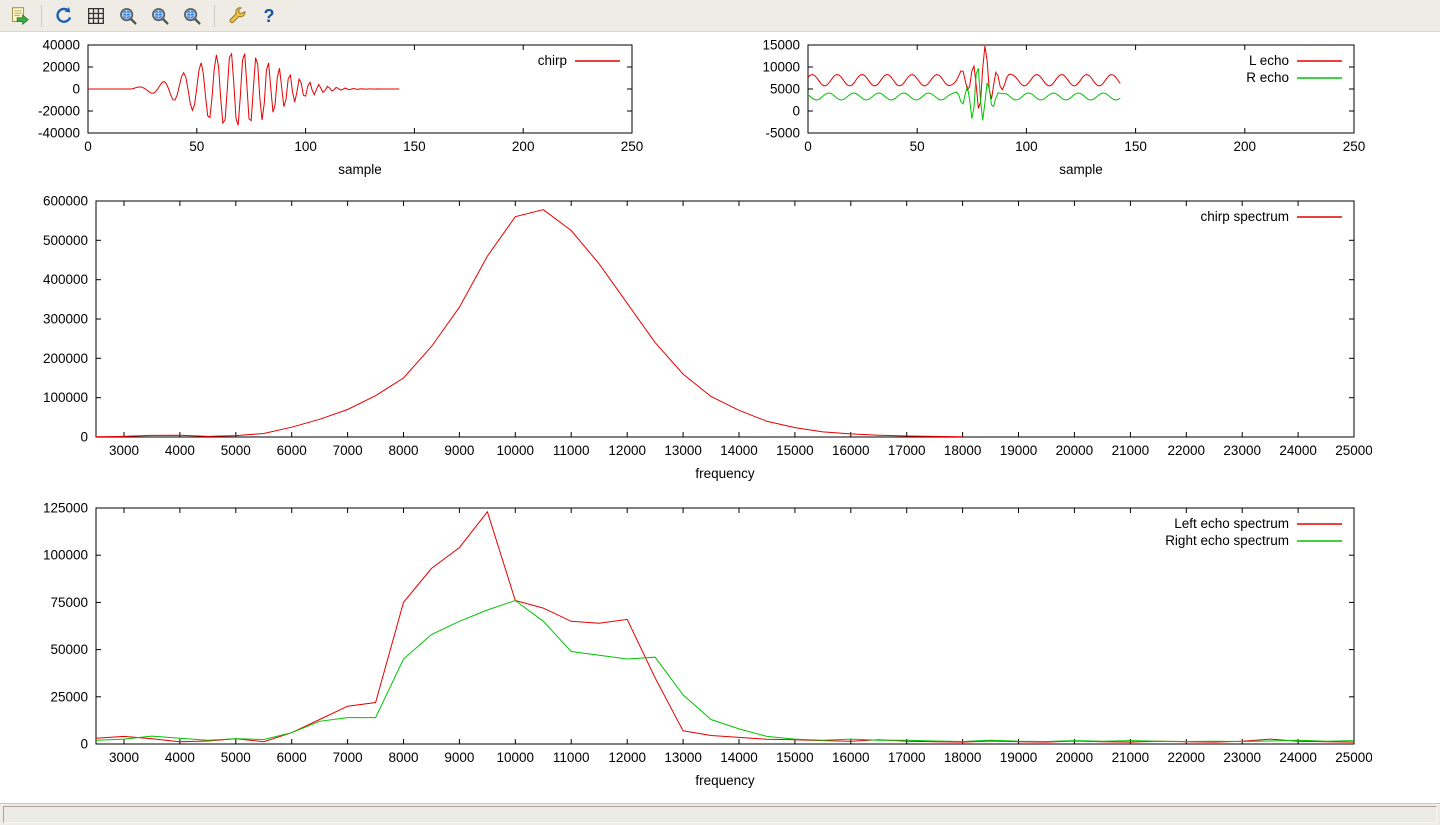 The height and width of the screenshot is (825, 1440). What do you see at coordinates (1075, 757) in the screenshot?
I see `svg-text: 20000` at bounding box center [1075, 757].